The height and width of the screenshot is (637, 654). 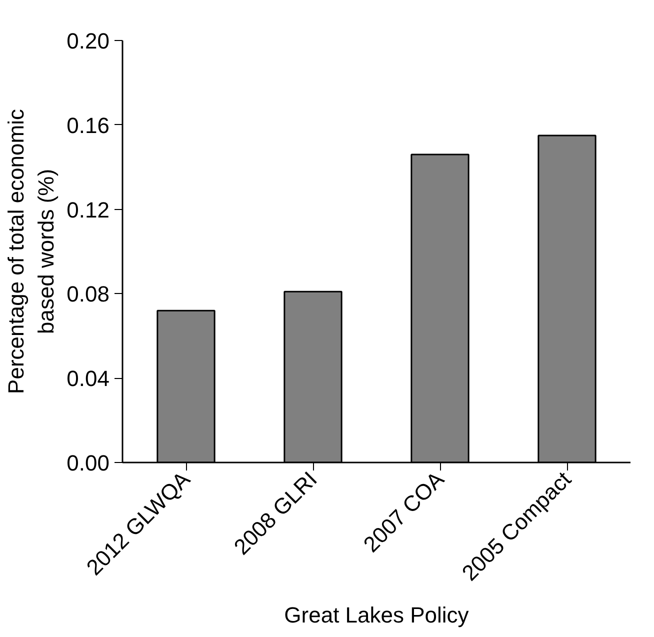 I want to click on y-tick-label: 0.04, so click(x=88, y=379).